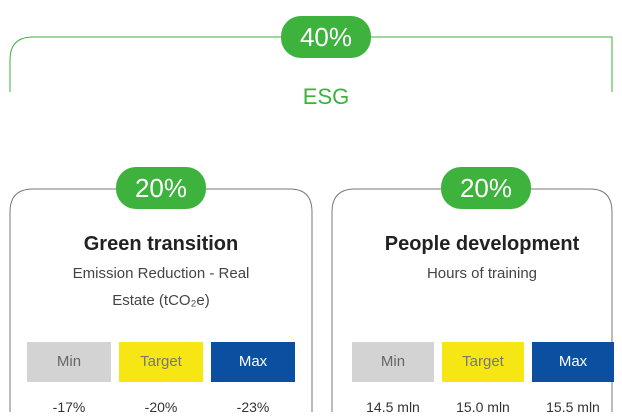 Image resolution: width=622 pixels, height=416 pixels. What do you see at coordinates (482, 273) in the screenshot?
I see `card-subtitle: Hours of training` at bounding box center [482, 273].